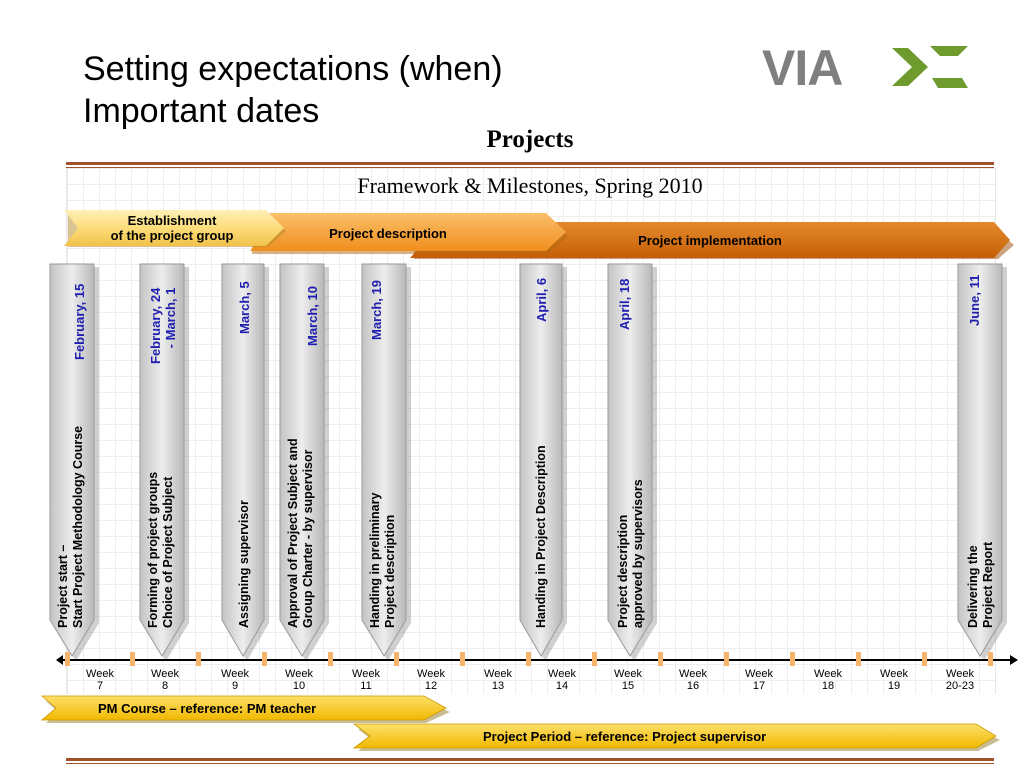 This screenshot has width=1024, height=768. Describe the element at coordinates (828, 680) in the screenshot. I see `week-label: Week 18` at that location.